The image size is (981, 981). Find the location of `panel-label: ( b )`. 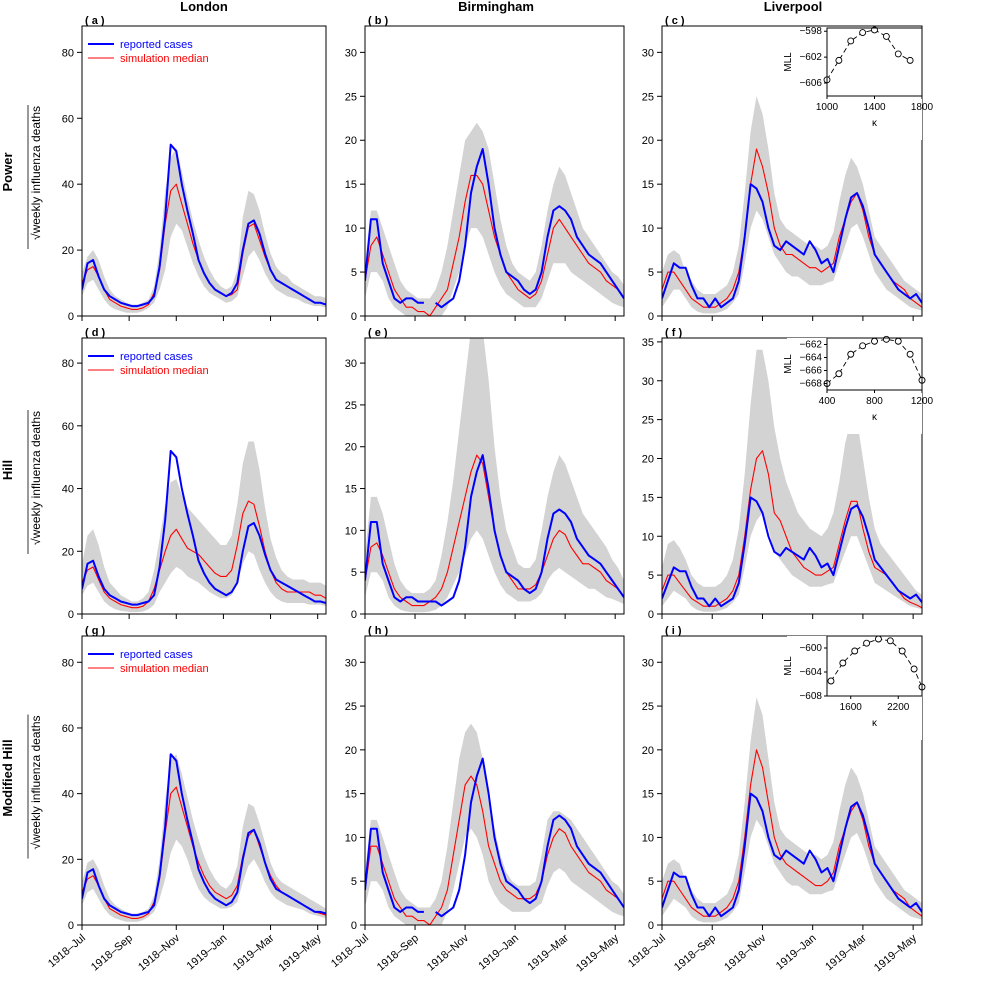

panel-label: ( b ) is located at coordinates (378, 21).